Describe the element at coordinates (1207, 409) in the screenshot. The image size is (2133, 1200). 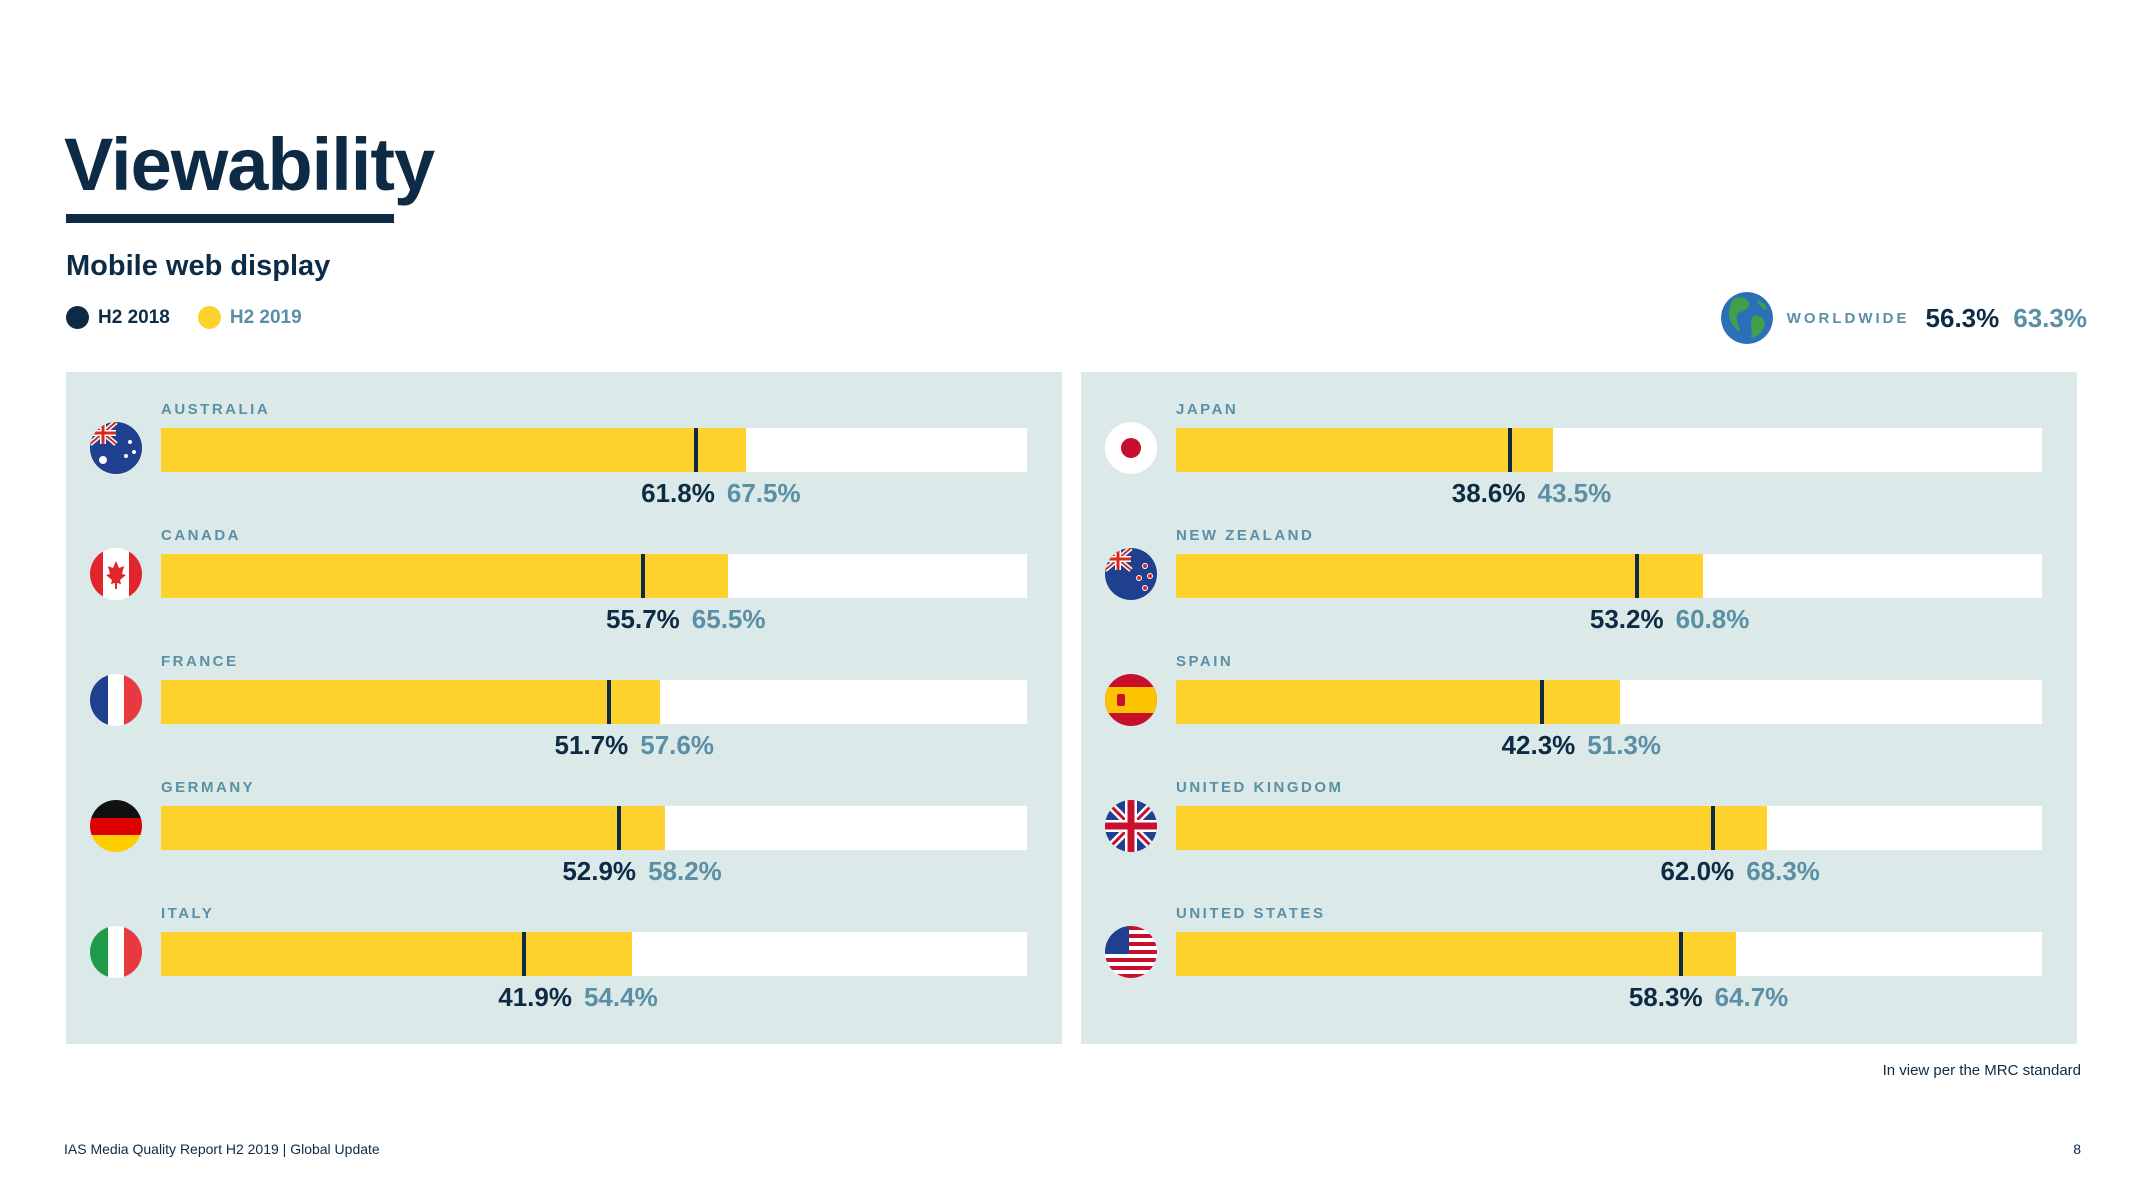
I see `country-label: JAPAN` at that location.